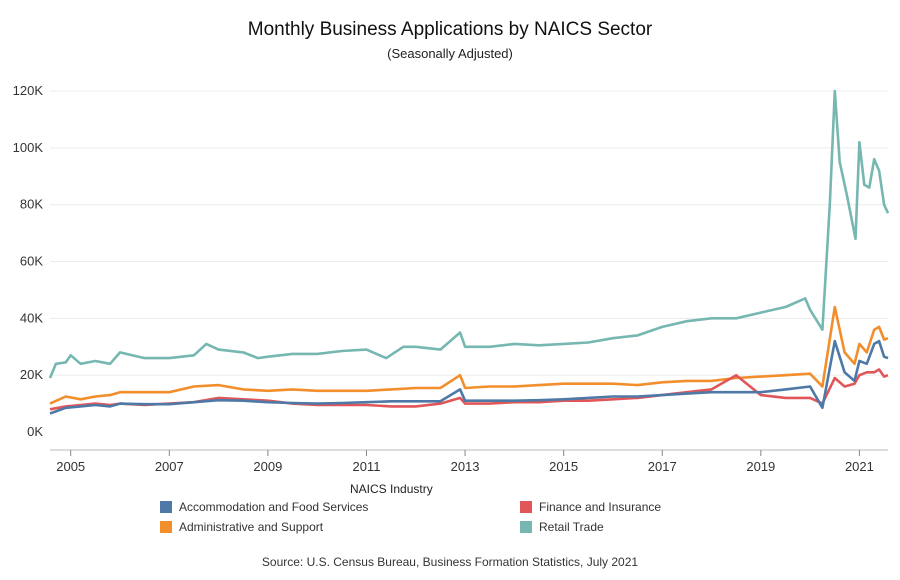  Describe the element at coordinates (600, 507) in the screenshot. I see `legend-label: Finance and Insurance` at that location.